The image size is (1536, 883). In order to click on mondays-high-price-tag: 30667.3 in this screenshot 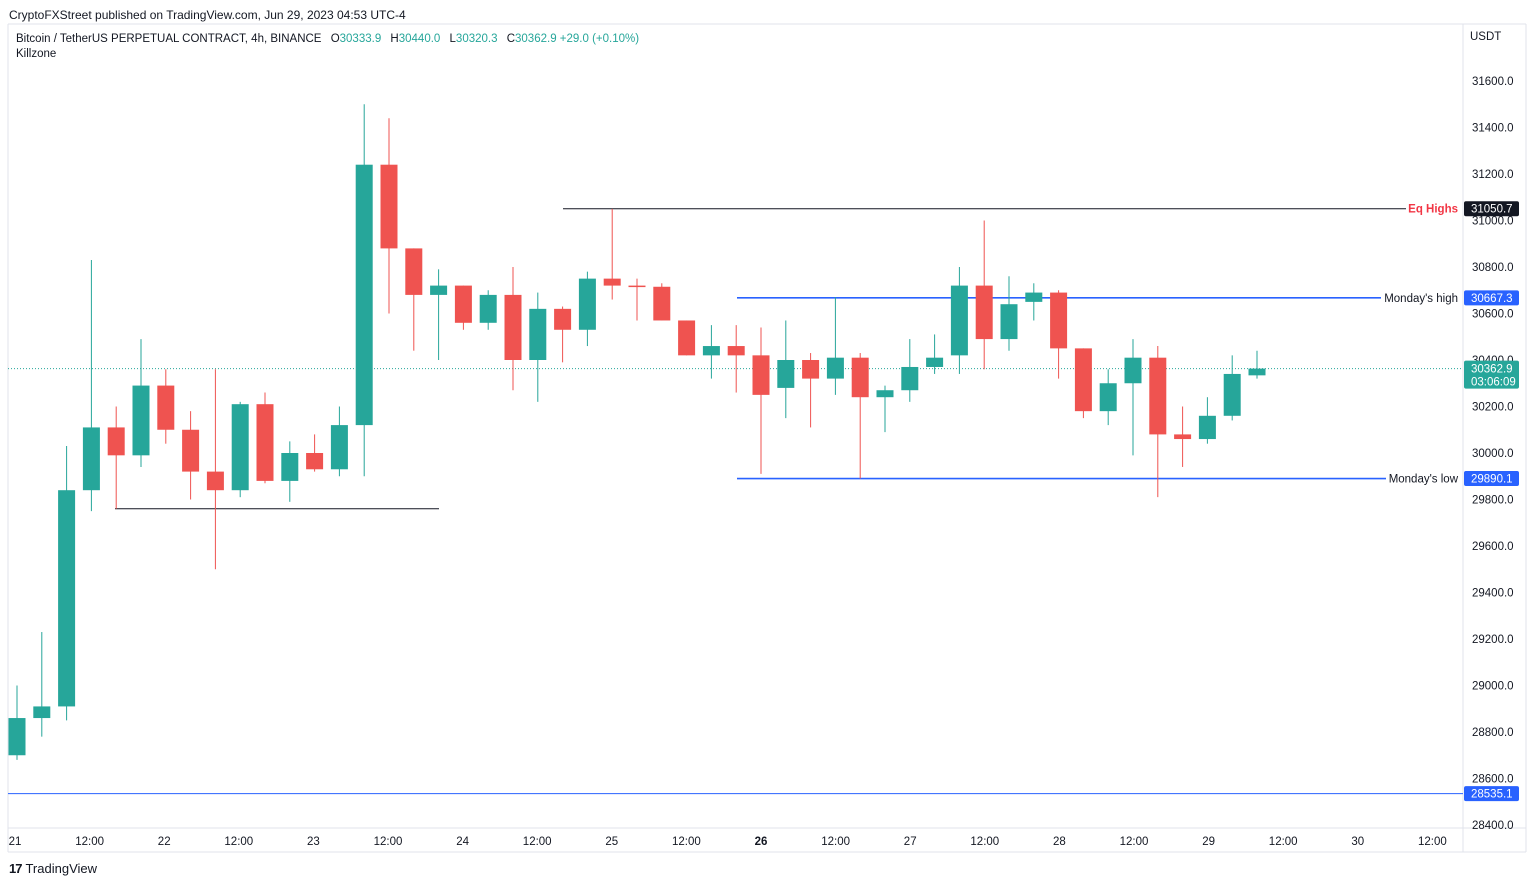, I will do `click(1491, 298)`.